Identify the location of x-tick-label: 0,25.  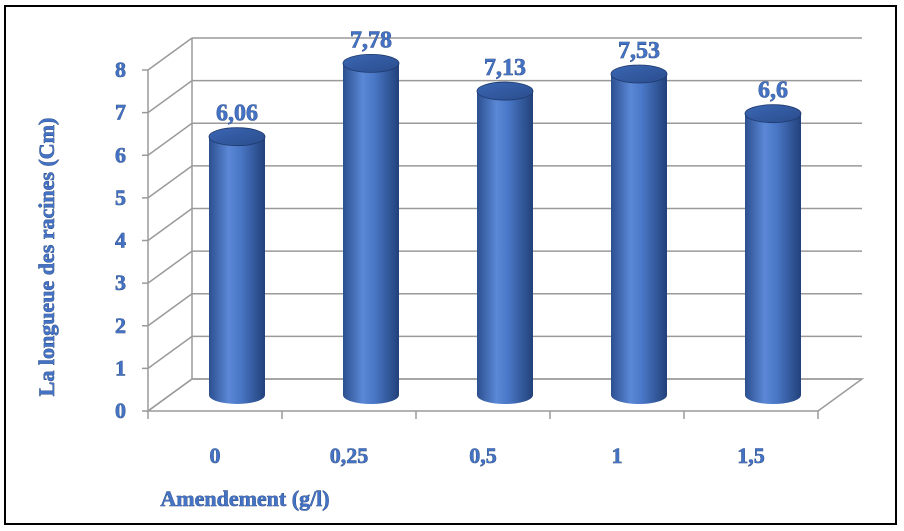
(349, 455).